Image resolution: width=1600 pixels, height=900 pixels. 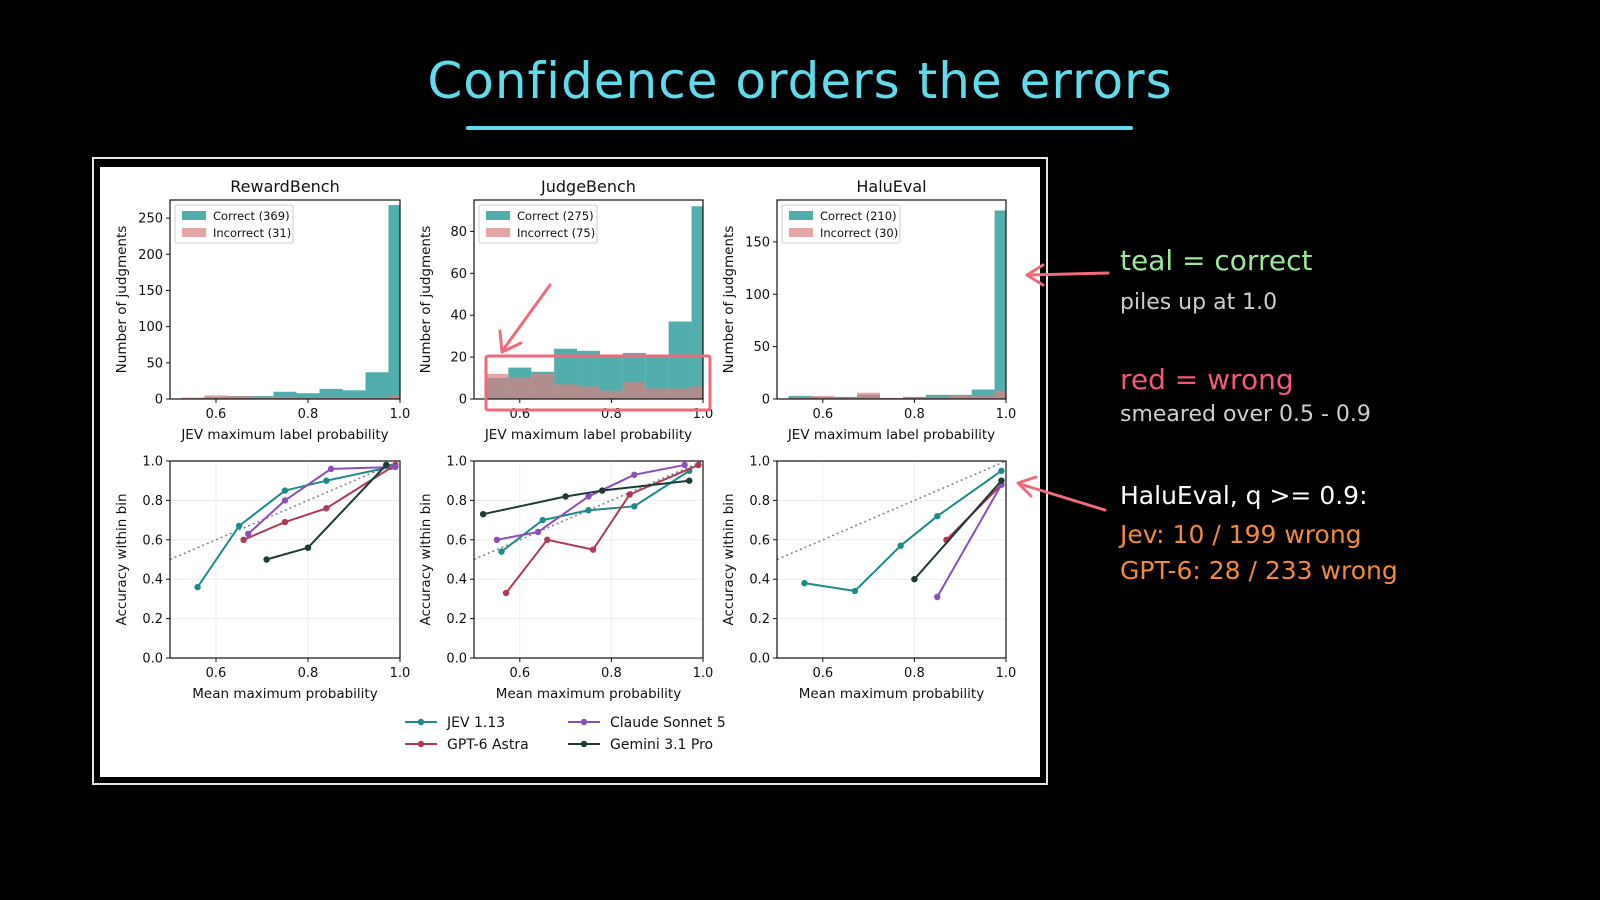 I want to click on title-underline, so click(x=799, y=128).